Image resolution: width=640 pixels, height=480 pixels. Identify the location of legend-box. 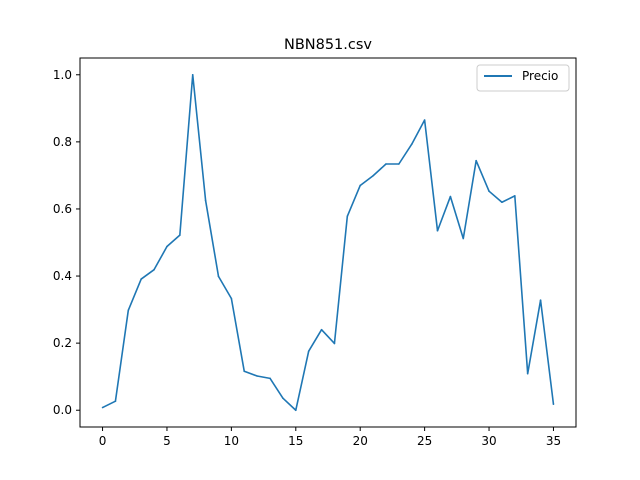
(523, 78).